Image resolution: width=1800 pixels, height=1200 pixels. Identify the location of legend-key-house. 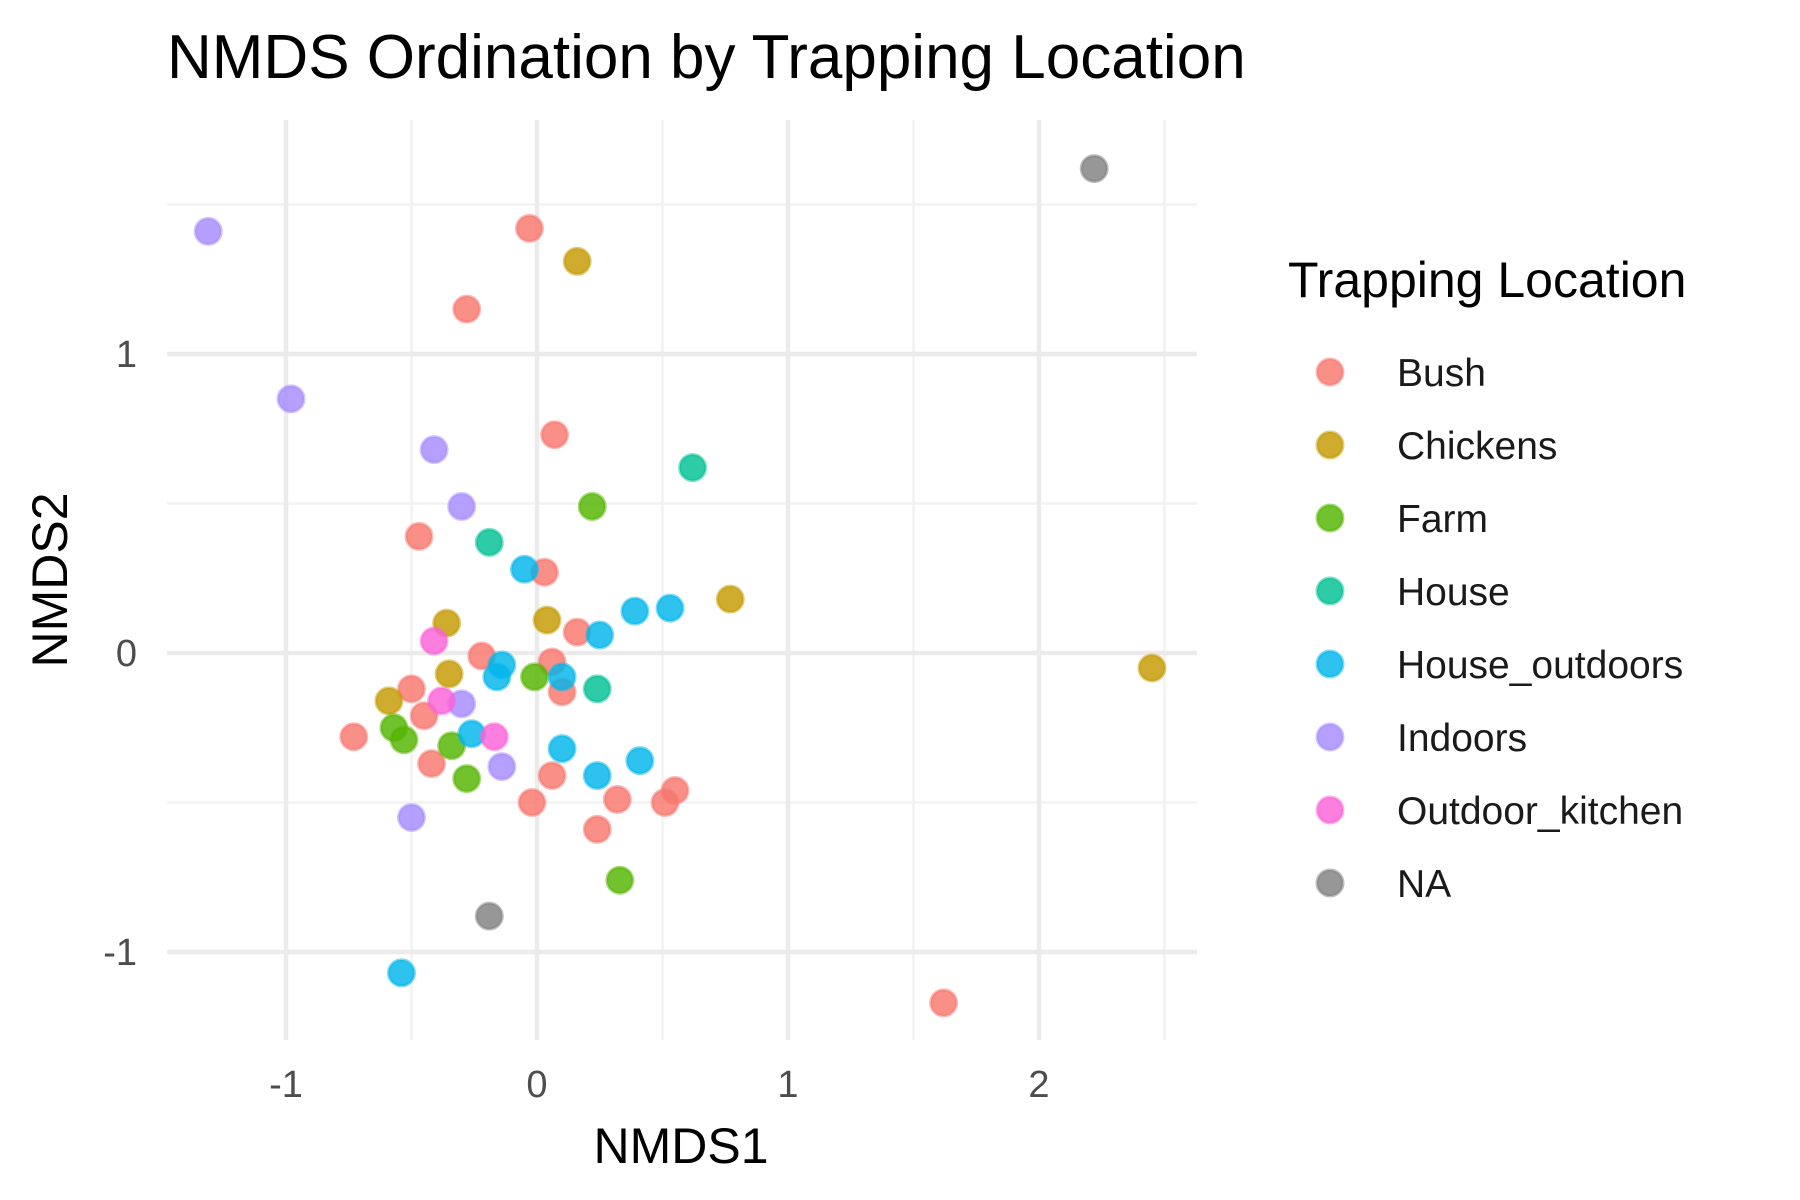
(1330, 591).